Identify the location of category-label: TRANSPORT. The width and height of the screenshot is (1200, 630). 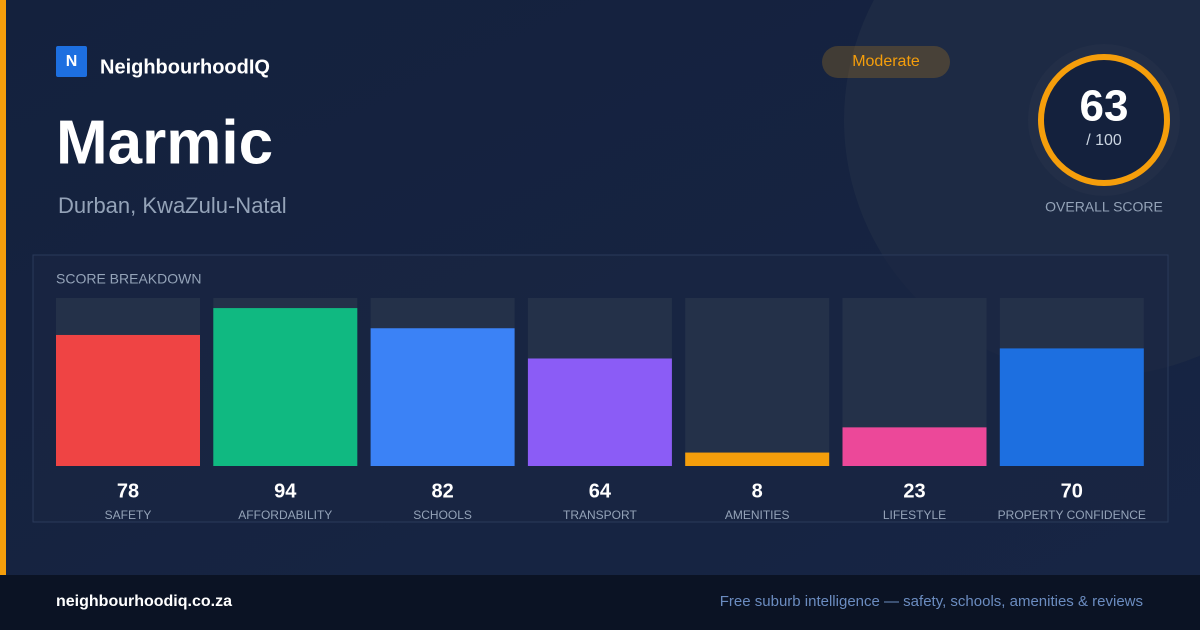
(600, 515).